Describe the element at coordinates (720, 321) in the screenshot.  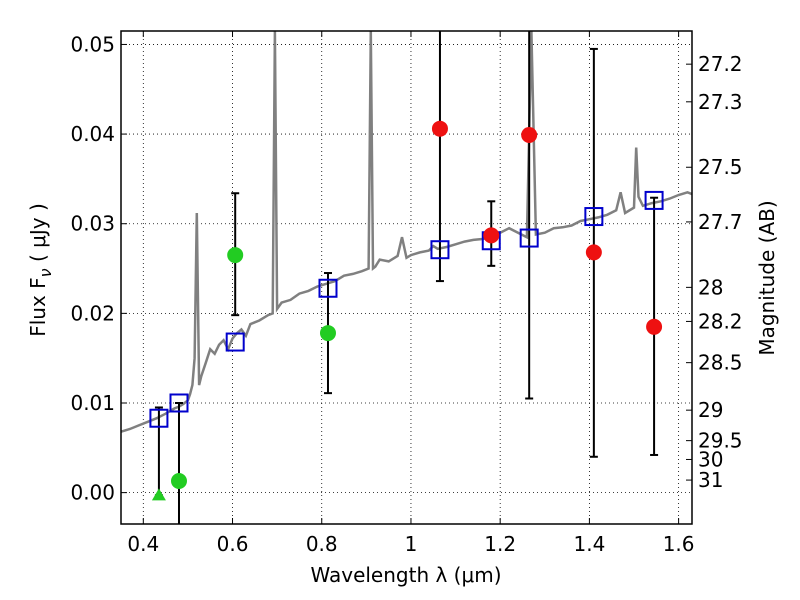
I see `y2-tick-label: 28.2` at that location.